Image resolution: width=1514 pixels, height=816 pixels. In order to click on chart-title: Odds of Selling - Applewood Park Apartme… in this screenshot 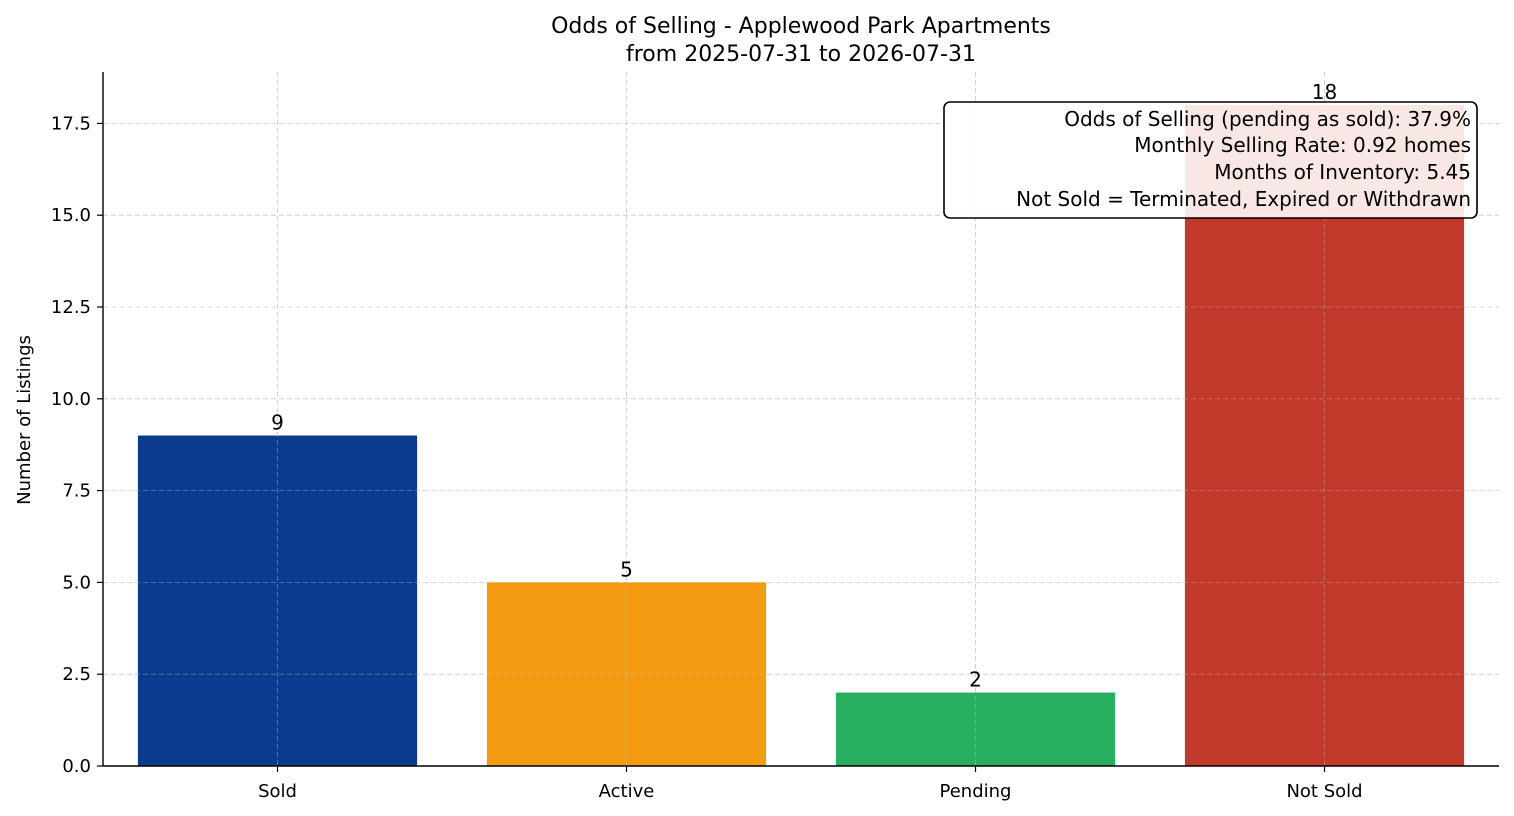, I will do `click(801, 26)`.